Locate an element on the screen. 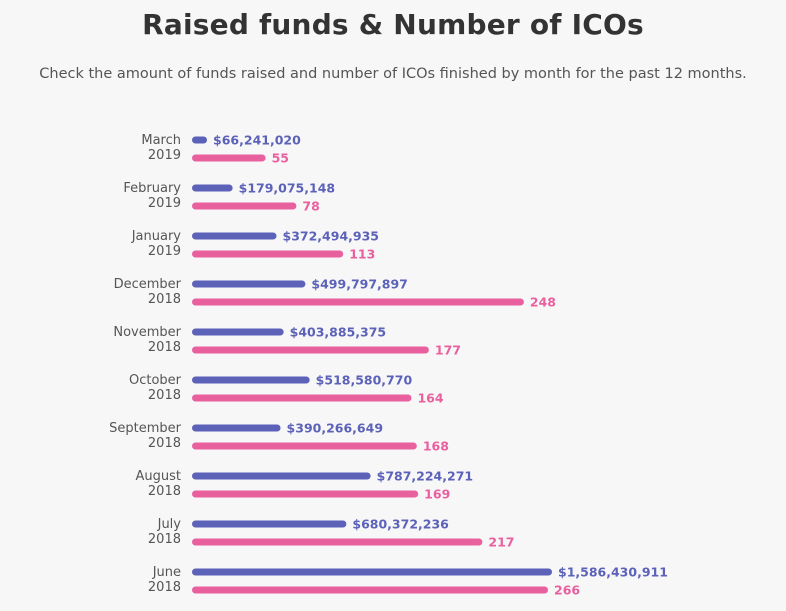  funds-value-label: $372,494,935 is located at coordinates (331, 236).